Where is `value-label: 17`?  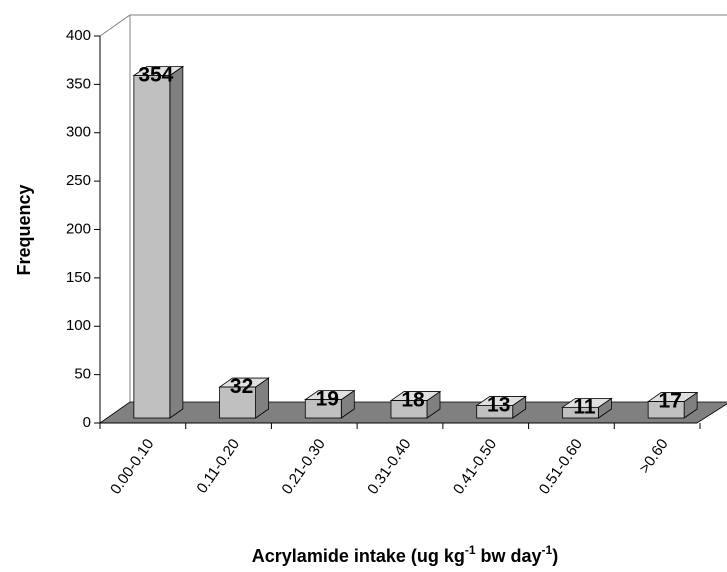
value-label: 17 is located at coordinates (669, 401).